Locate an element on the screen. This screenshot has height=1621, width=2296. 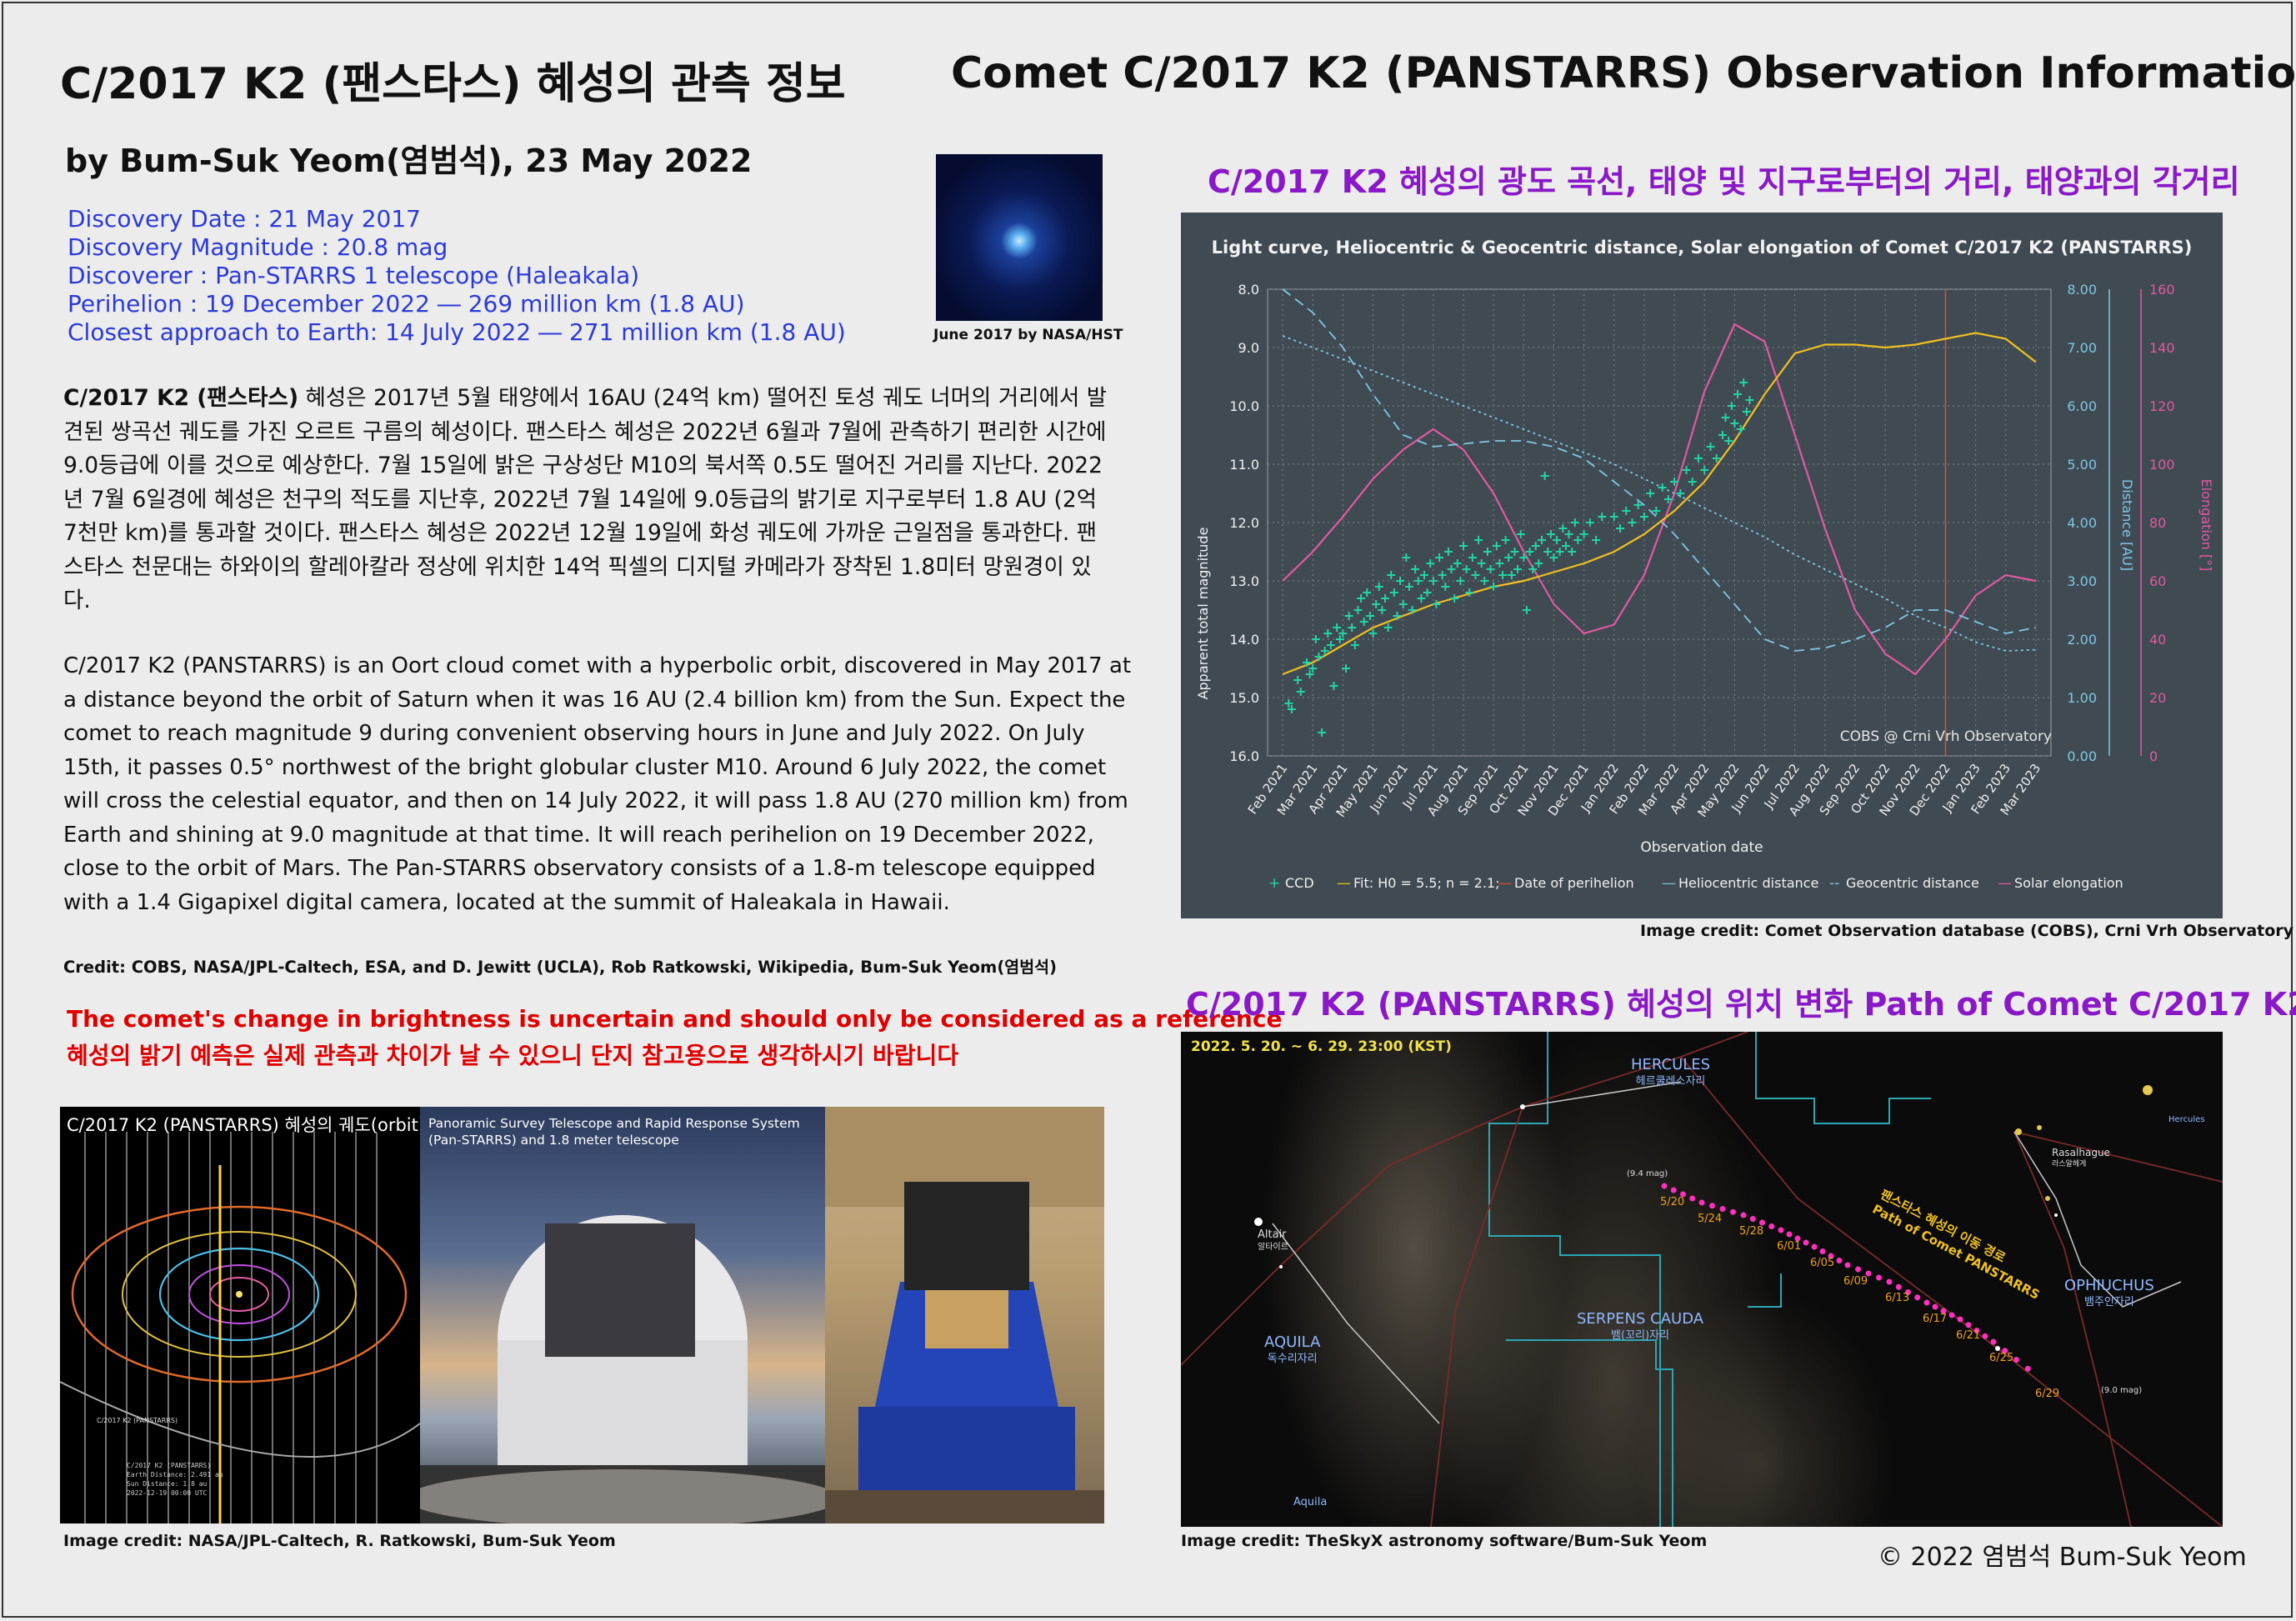
legend-symbol: — is located at coordinates (1505, 884).